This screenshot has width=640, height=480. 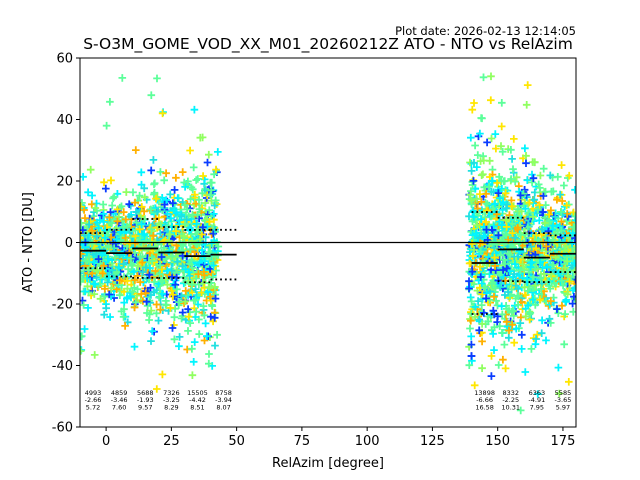 I want to click on bin-stat-label: -6.66, so click(x=484, y=400).